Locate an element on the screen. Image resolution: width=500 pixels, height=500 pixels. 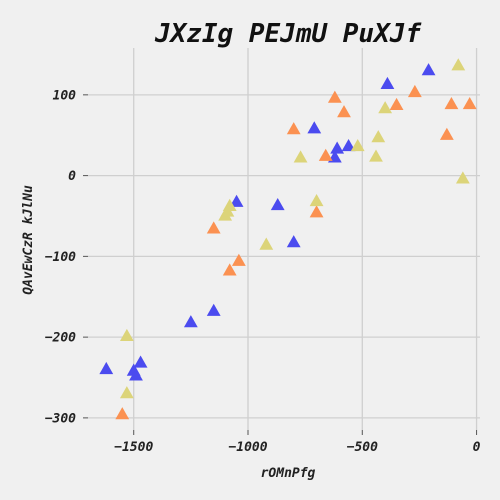
y-tick-label-0: 100 is located at coordinates (65, 95).